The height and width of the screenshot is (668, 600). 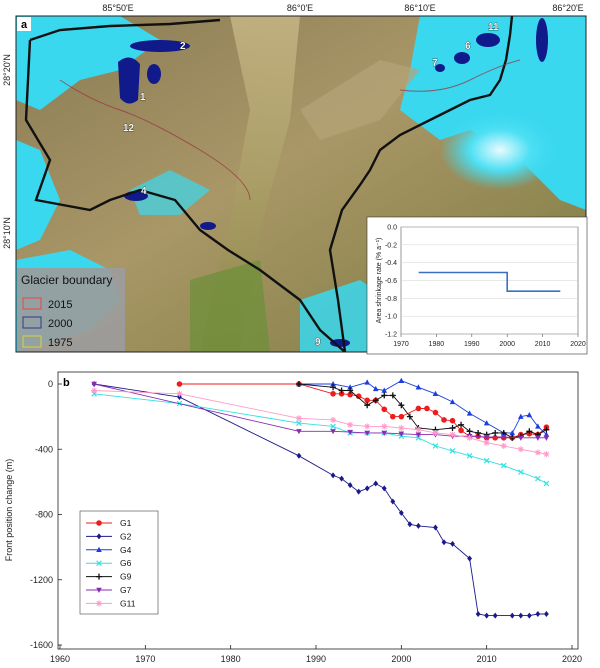 What do you see at coordinates (145, 659) in the screenshot?
I see `x-tick-label: 1970` at bounding box center [145, 659].